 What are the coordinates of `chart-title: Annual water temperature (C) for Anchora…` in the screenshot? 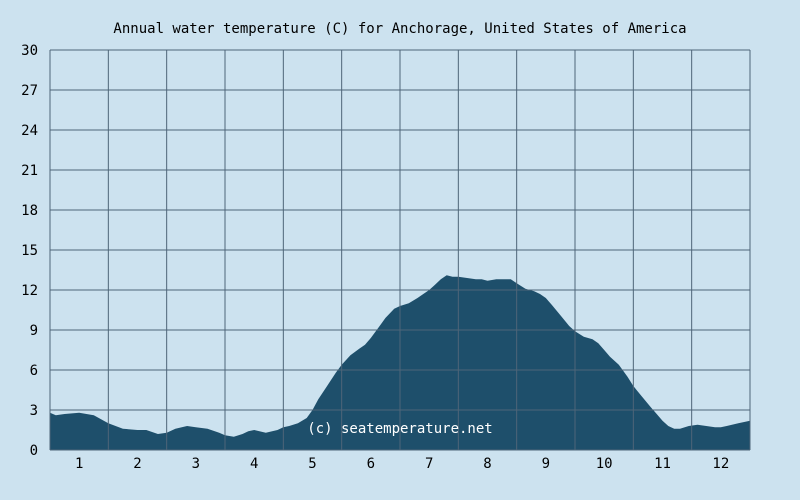 It's located at (399, 29).